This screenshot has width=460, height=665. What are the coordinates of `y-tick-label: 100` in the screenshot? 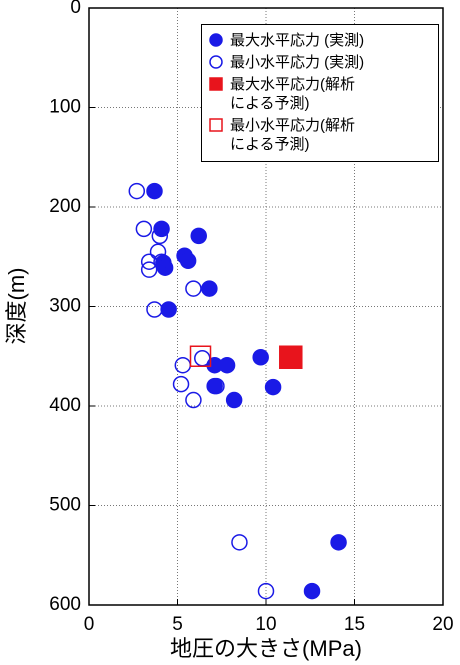 It's located at (65, 107).